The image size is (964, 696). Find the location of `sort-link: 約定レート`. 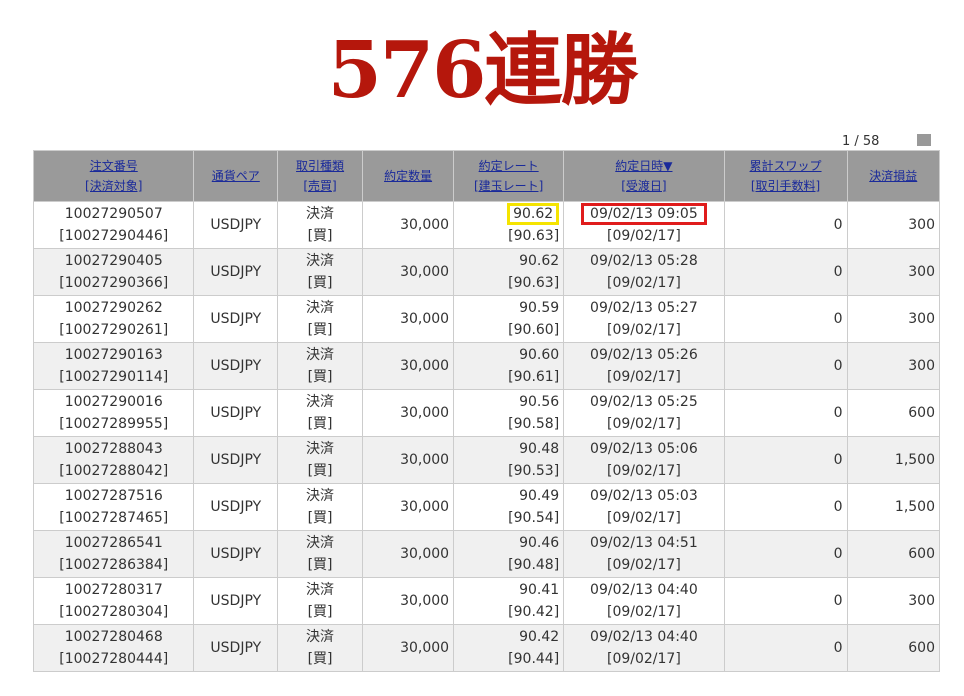

sort-link: 約定レート is located at coordinates (508, 166).